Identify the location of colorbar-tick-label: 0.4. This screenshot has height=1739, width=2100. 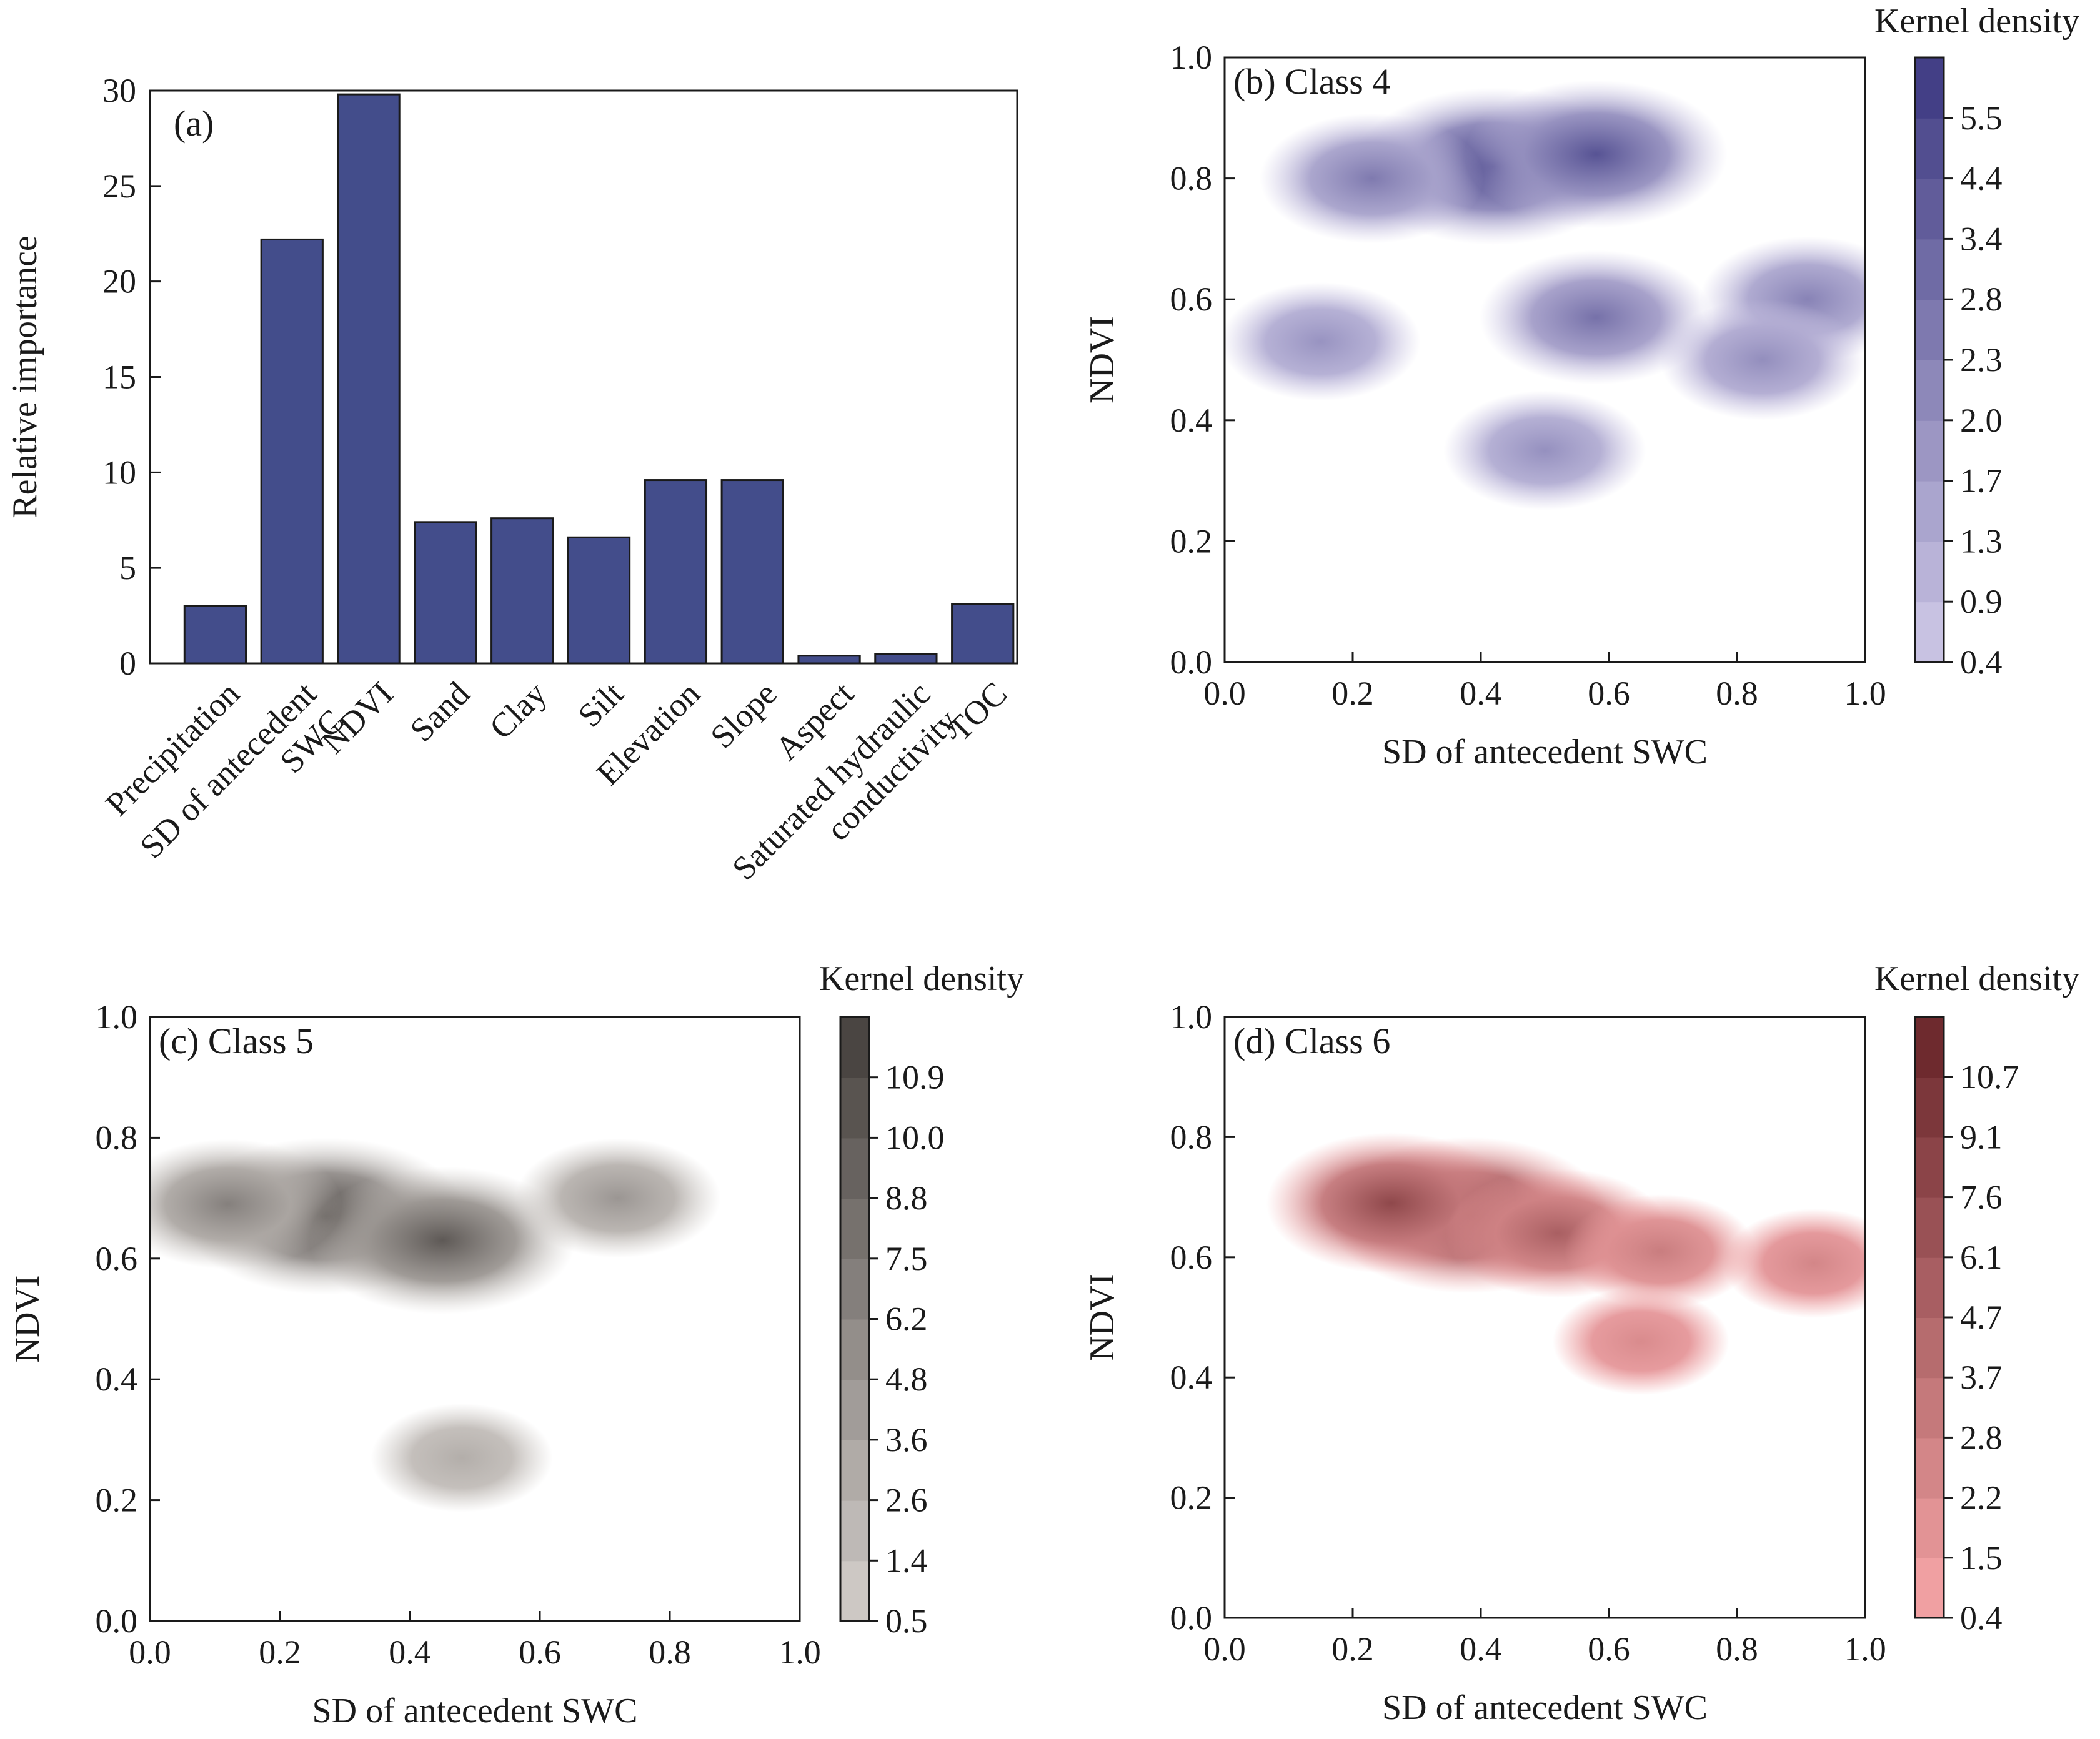
(1981, 1618).